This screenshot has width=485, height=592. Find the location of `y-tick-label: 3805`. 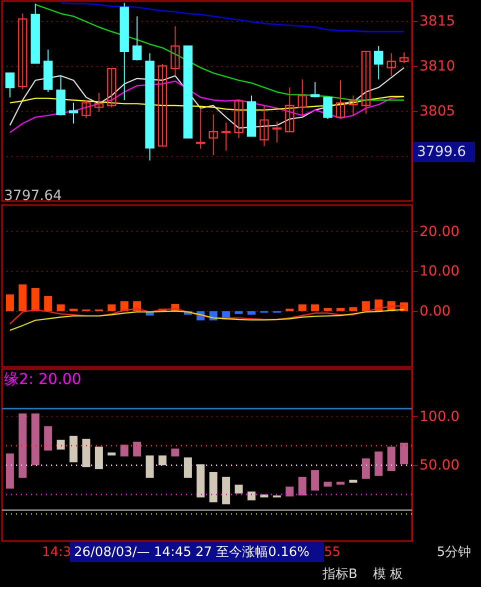

y-tick-label: 3805 is located at coordinates (438, 111).